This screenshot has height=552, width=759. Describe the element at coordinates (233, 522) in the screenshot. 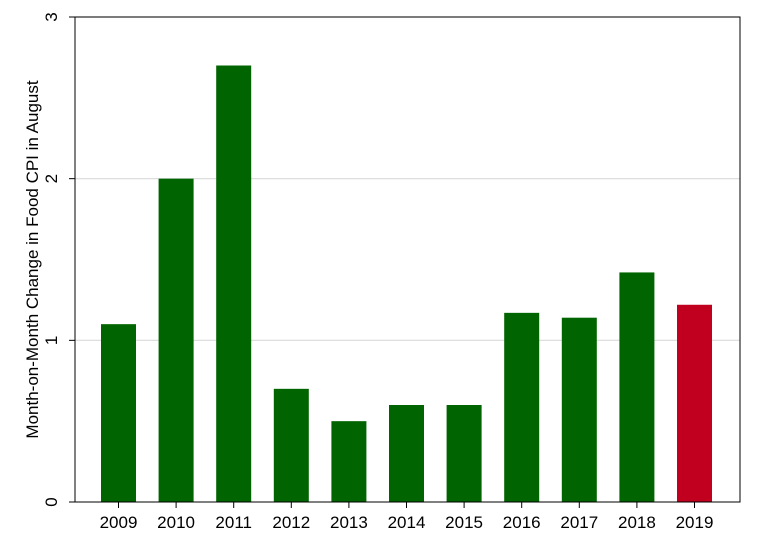

I see `x-tick-label: 2011` at that location.